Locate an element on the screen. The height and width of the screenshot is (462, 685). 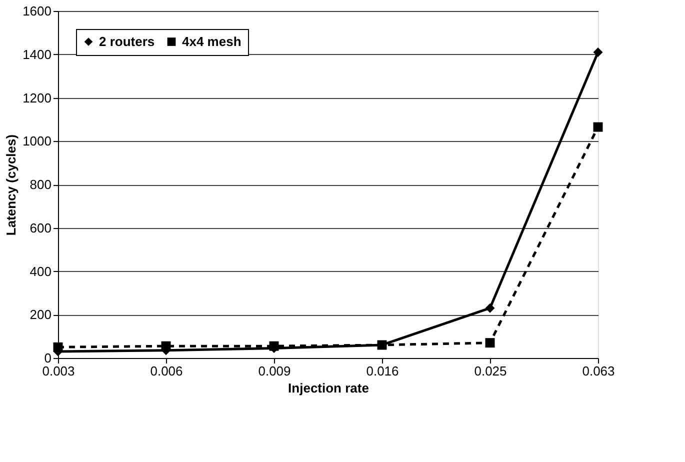
x-tick-label: 0.003 is located at coordinates (58, 371).